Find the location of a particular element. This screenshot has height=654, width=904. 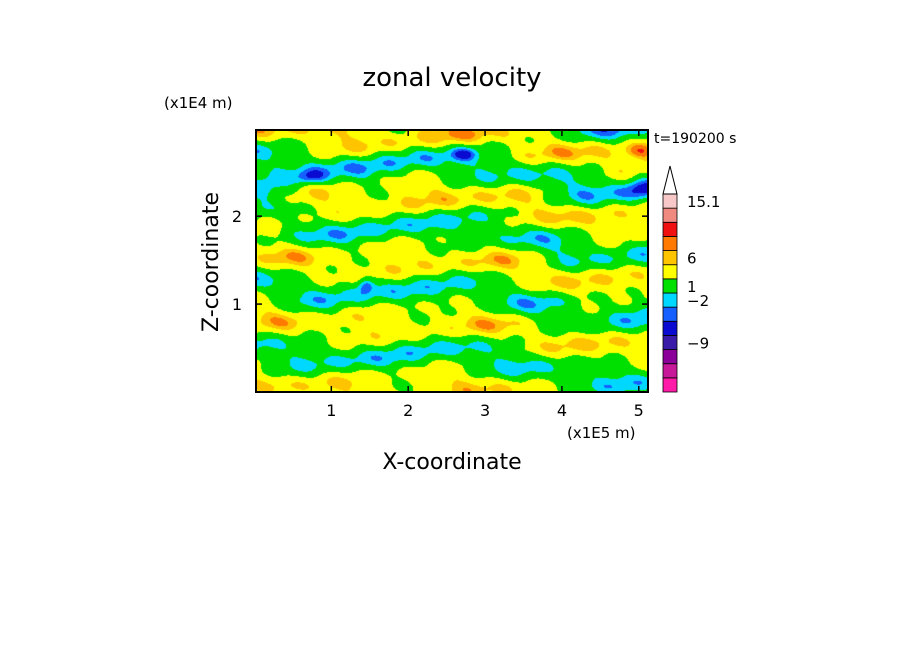

x-tick-label: 3 is located at coordinates (485, 410).